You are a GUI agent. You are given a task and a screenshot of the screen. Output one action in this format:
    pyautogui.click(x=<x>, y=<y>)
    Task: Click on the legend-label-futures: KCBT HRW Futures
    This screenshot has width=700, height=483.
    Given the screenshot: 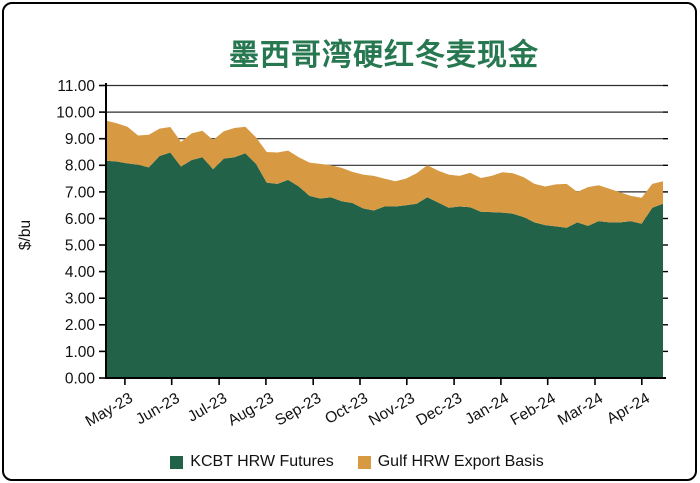 What is the action you would take?
    pyautogui.click(x=262, y=461)
    